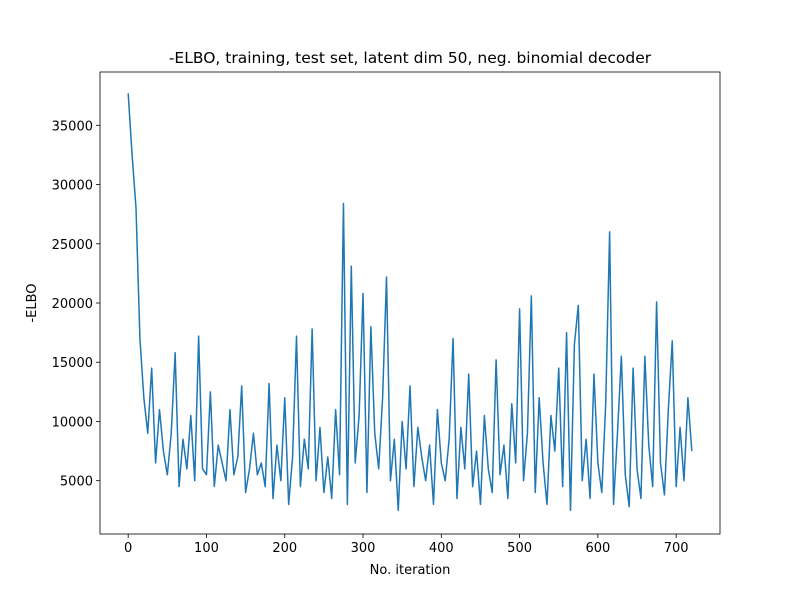 This screenshot has height=600, width=800. Describe the element at coordinates (76, 482) in the screenshot. I see `y-tick-label: 5000` at that location.